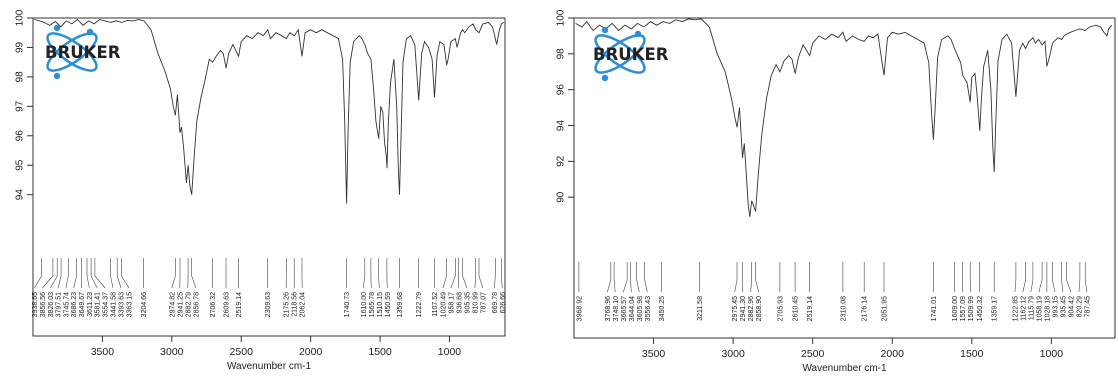 The width and height of the screenshot is (1118, 380). What do you see at coordinates (380, 304) in the screenshot?
I see `peak-label: 1510.15` at bounding box center [380, 304].